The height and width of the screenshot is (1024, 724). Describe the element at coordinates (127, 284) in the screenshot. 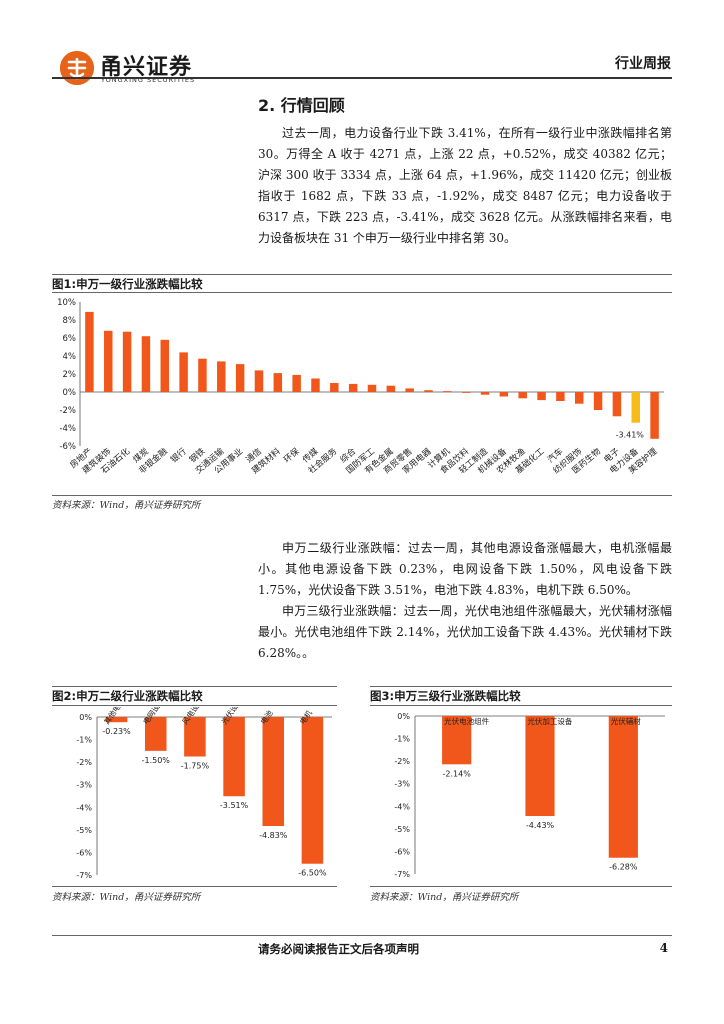

I see `fig1-title: 图1:申万一级行业涨跌幅比较` at that location.